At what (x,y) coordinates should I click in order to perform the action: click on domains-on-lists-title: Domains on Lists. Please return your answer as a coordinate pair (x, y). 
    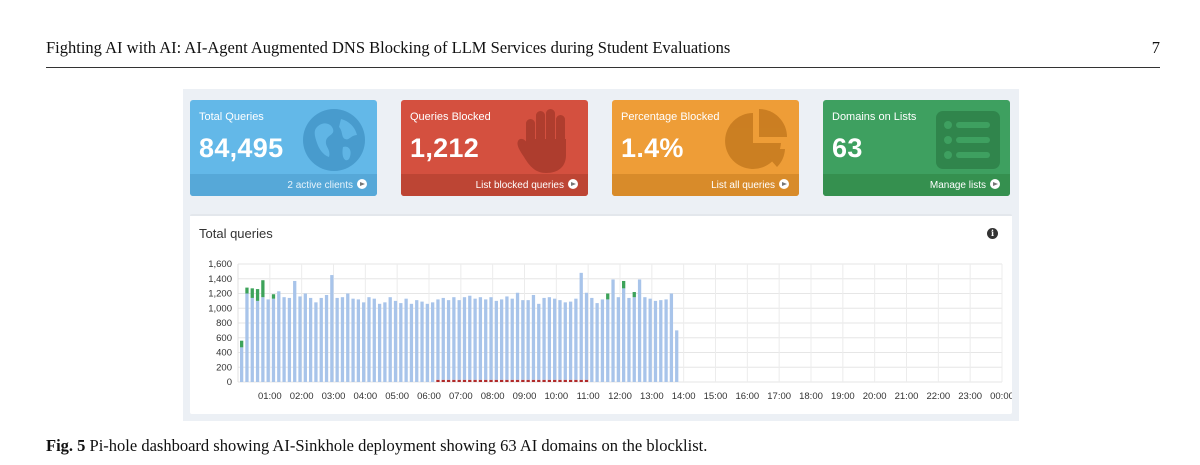
    Looking at the image, I should click on (874, 117).